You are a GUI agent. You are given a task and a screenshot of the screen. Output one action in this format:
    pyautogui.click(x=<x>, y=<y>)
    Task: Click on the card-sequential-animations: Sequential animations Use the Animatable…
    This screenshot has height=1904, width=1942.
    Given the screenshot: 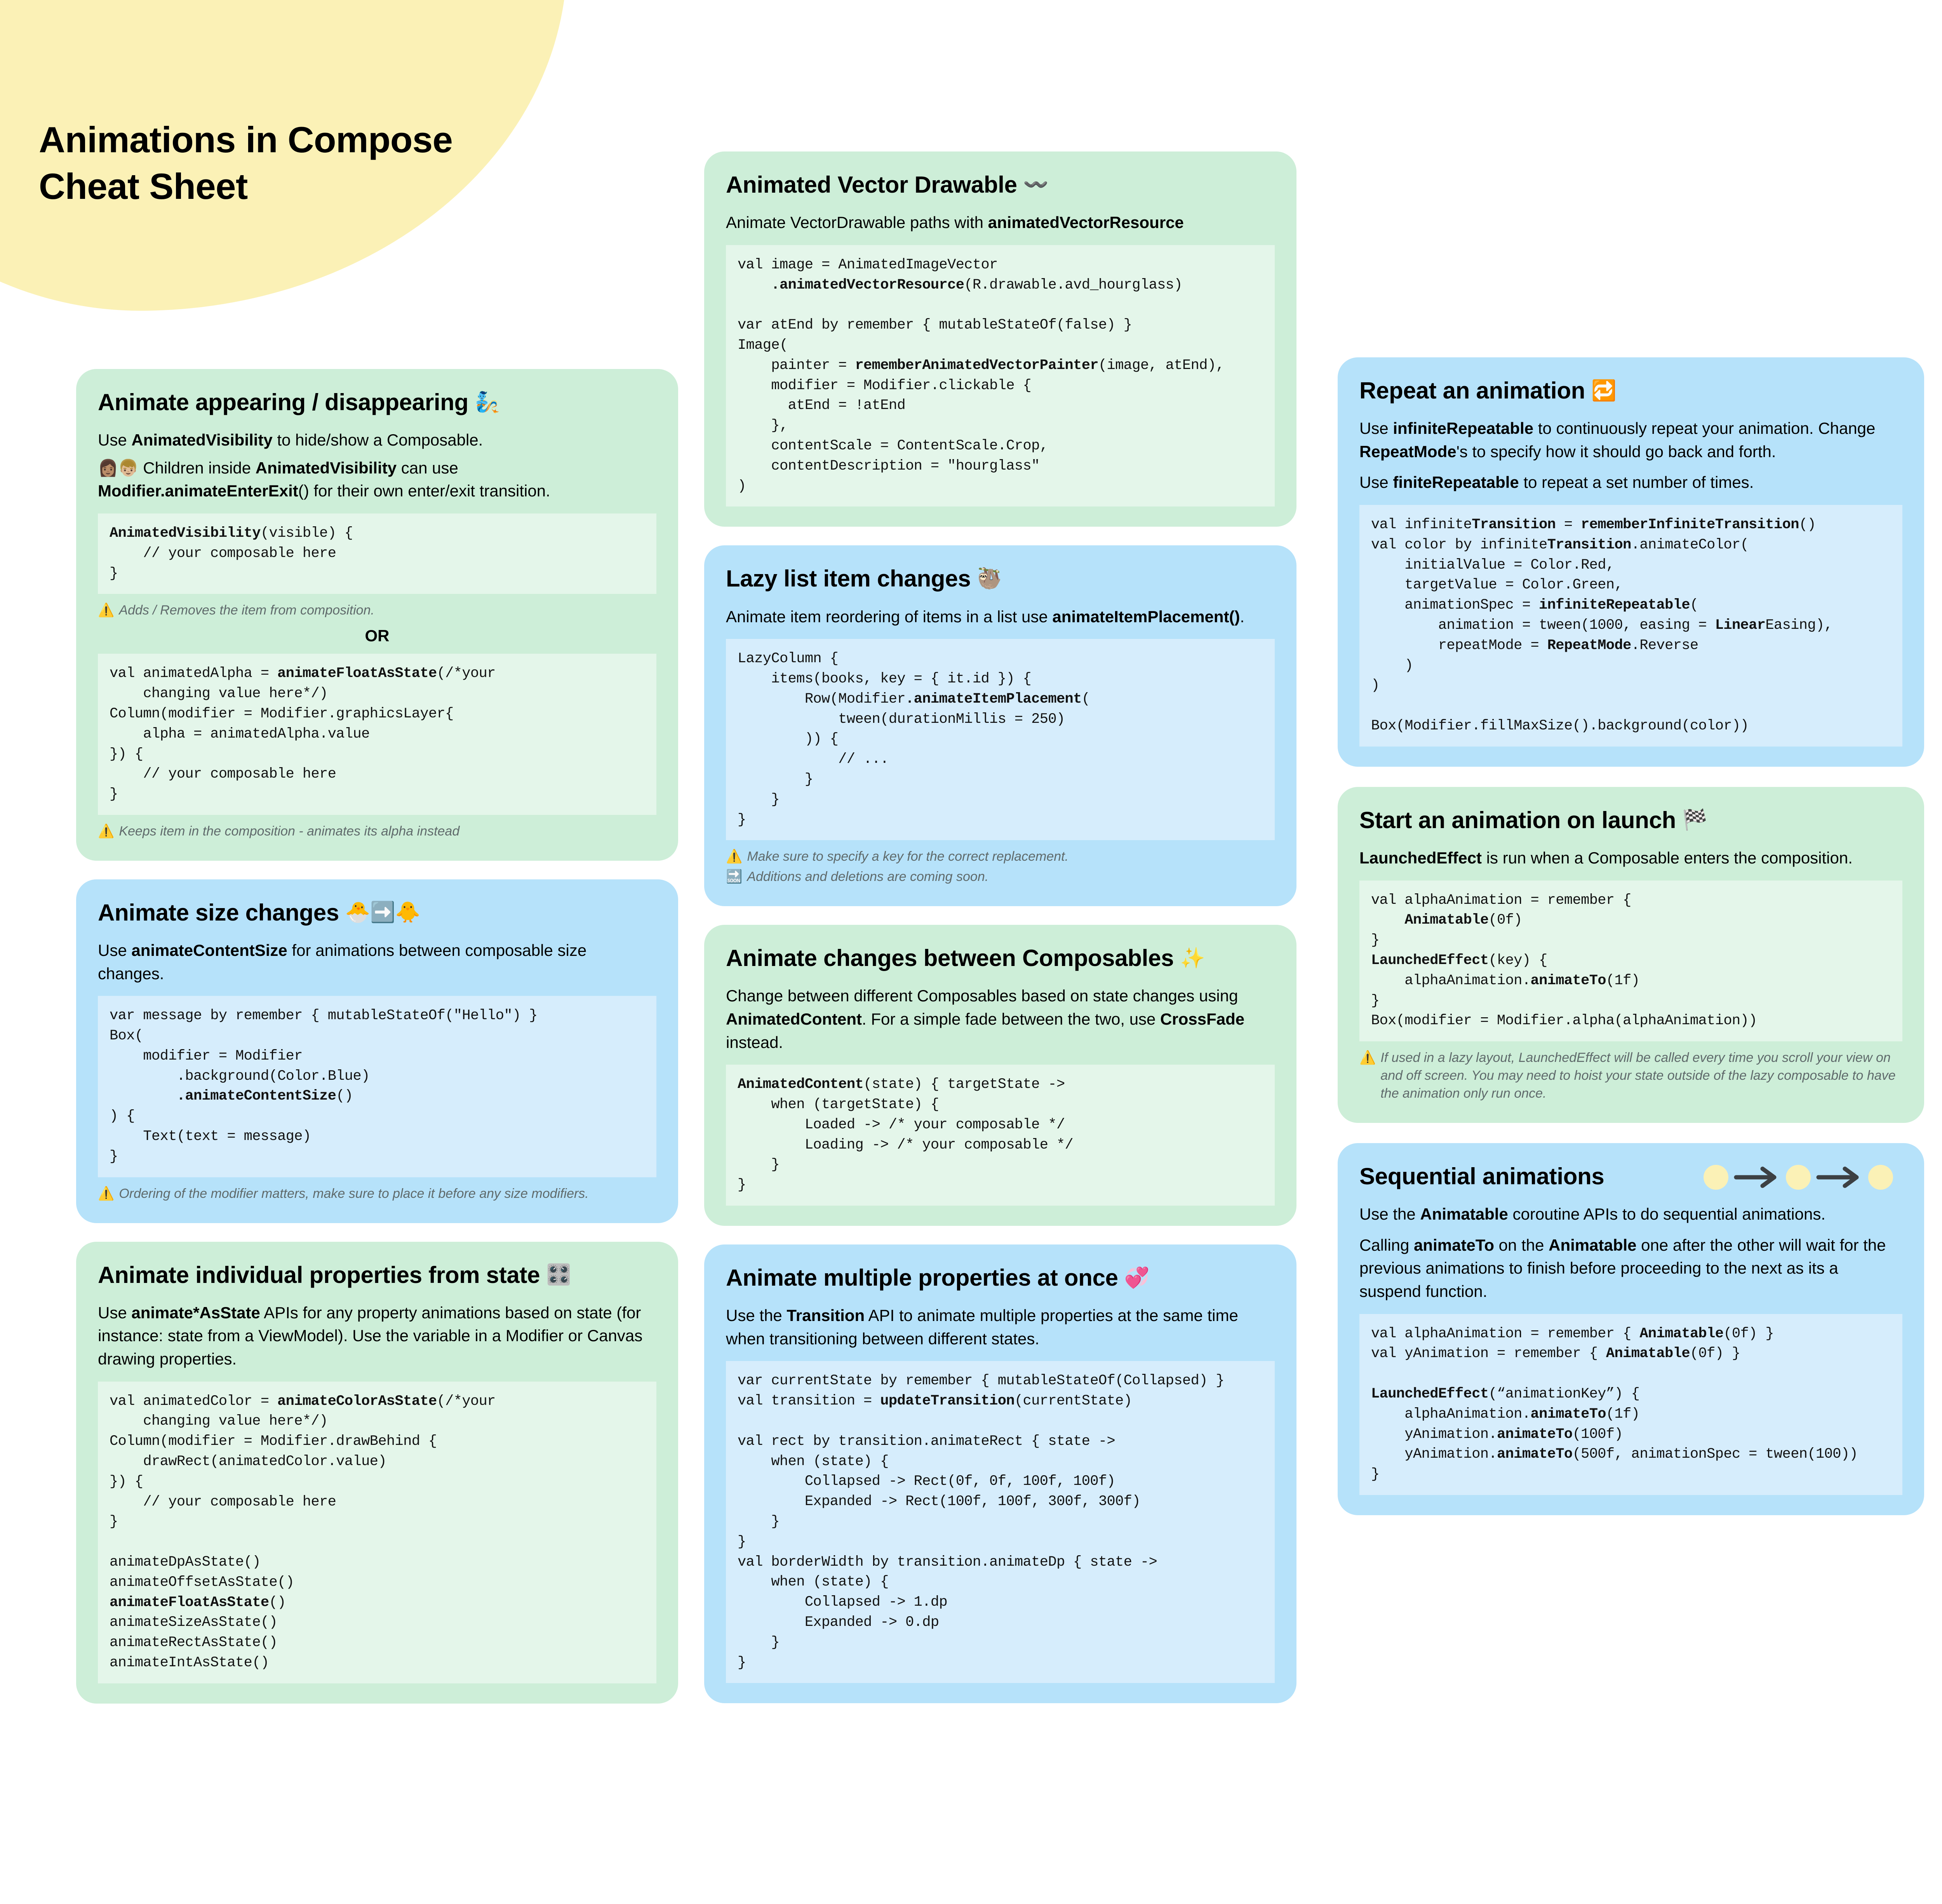 What is the action you would take?
    pyautogui.click(x=1631, y=1329)
    